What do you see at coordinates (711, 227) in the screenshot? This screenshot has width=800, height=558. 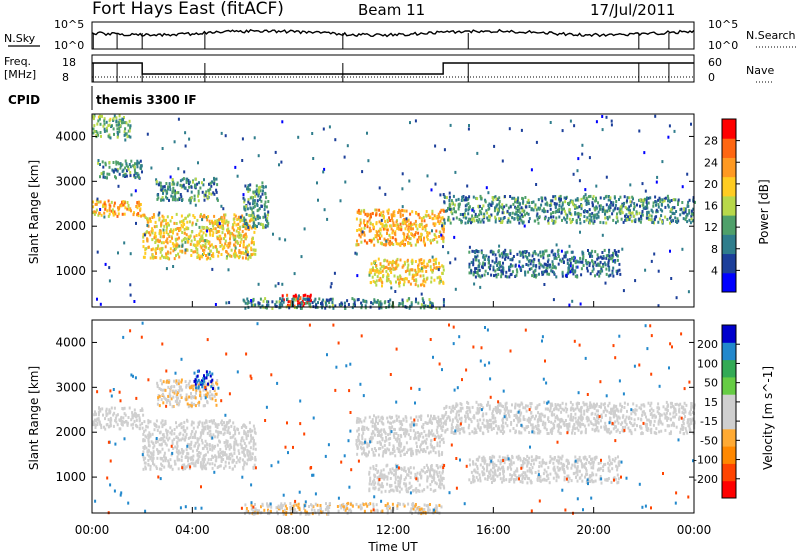 I see `colorbar-tick-label: 12` at bounding box center [711, 227].